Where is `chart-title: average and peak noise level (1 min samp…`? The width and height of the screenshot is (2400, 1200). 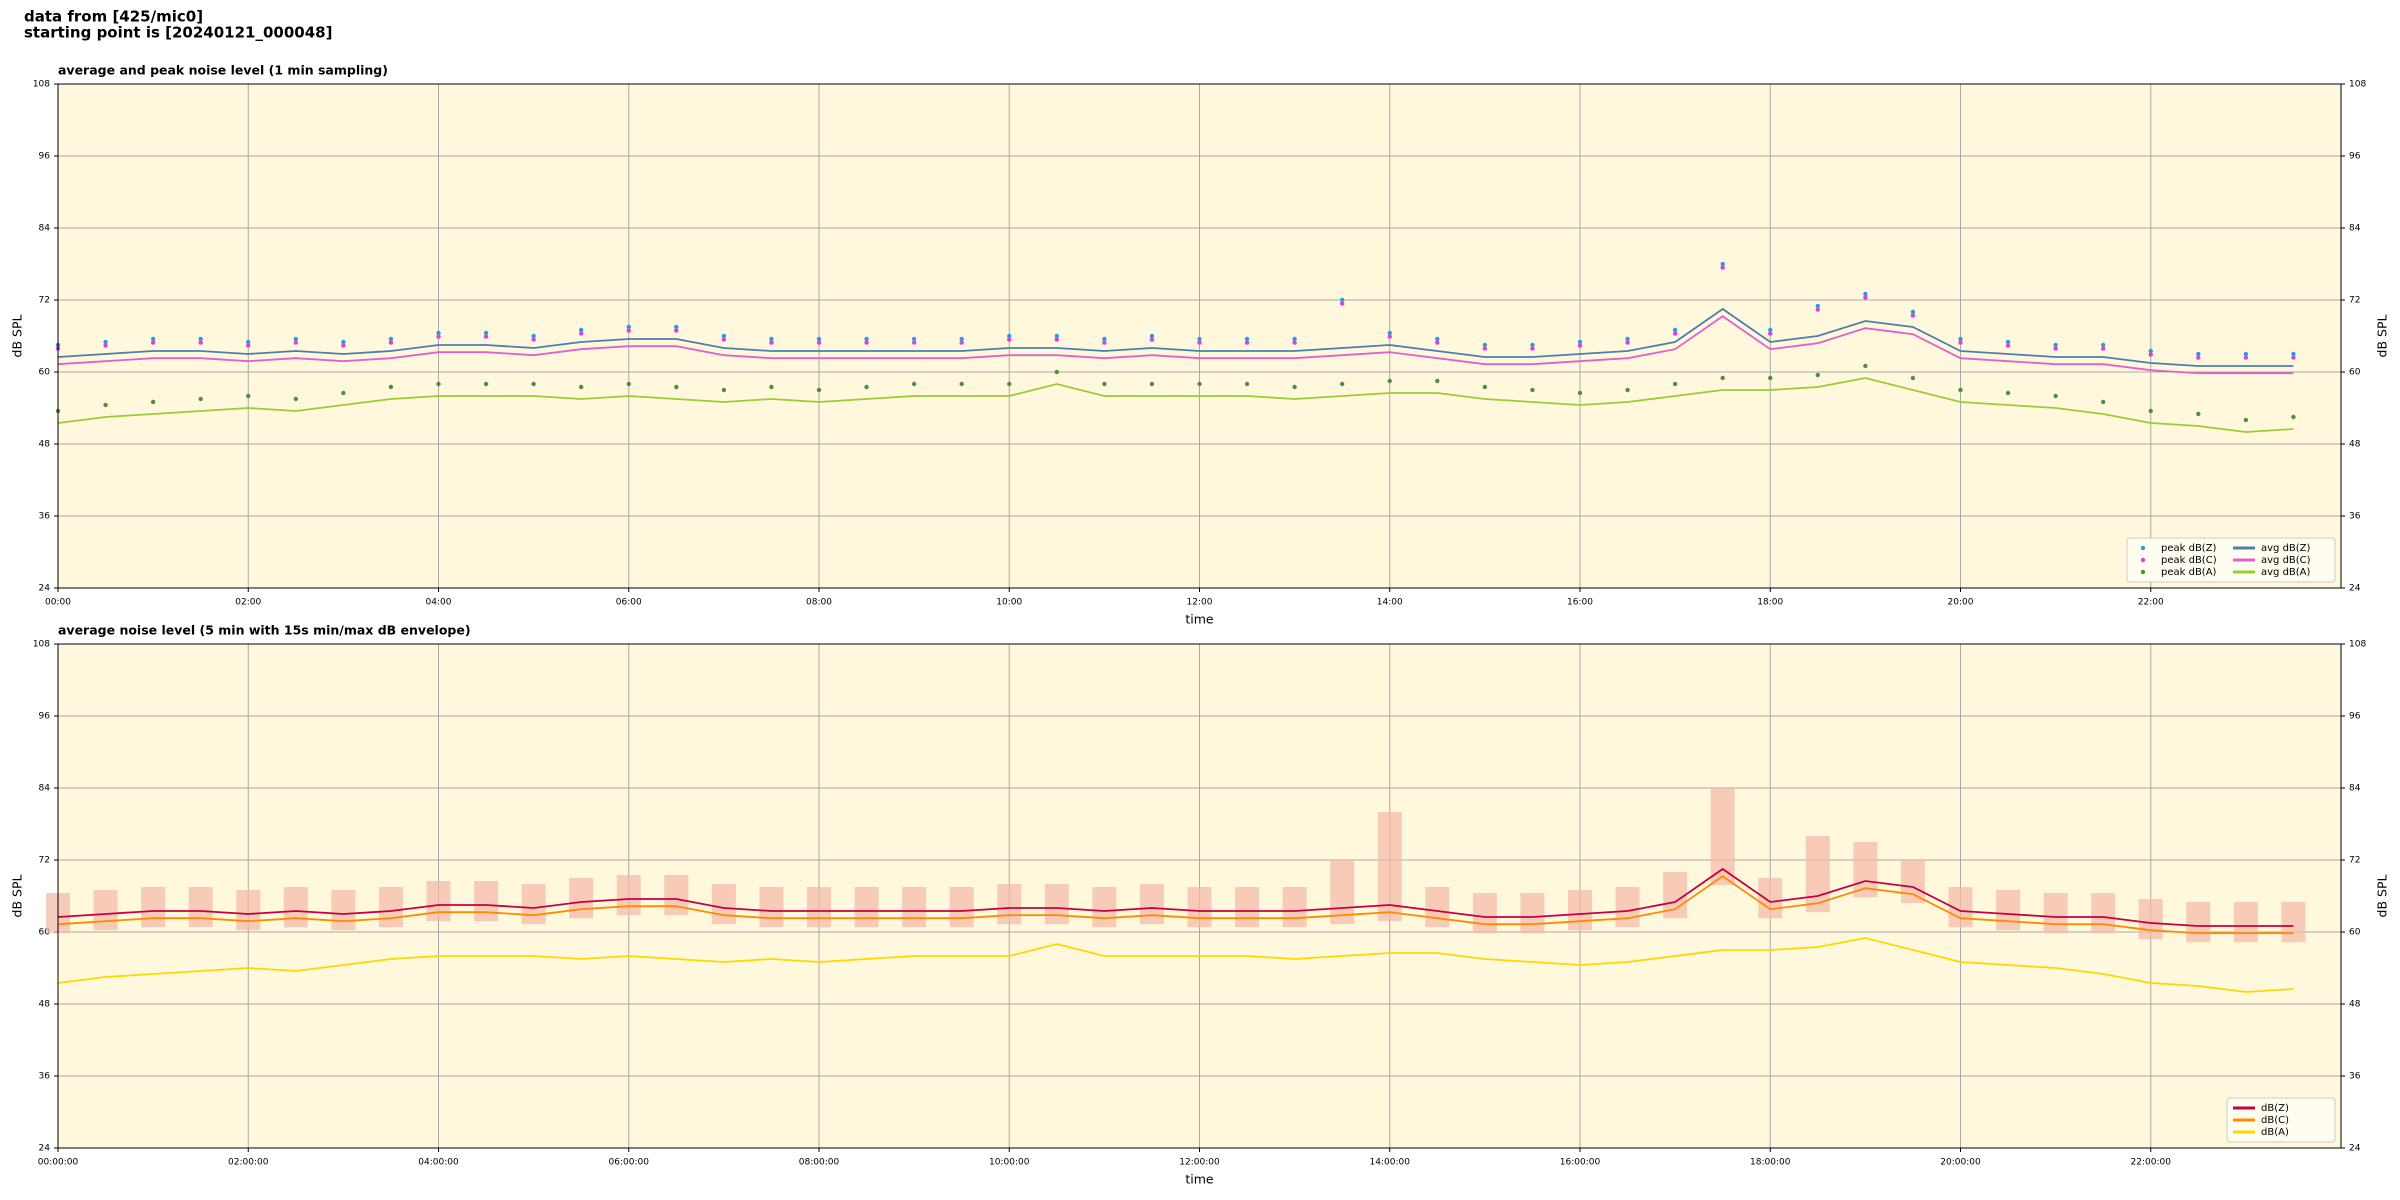 chart-title: average and peak noise level (1 min samp… is located at coordinates (223, 70).